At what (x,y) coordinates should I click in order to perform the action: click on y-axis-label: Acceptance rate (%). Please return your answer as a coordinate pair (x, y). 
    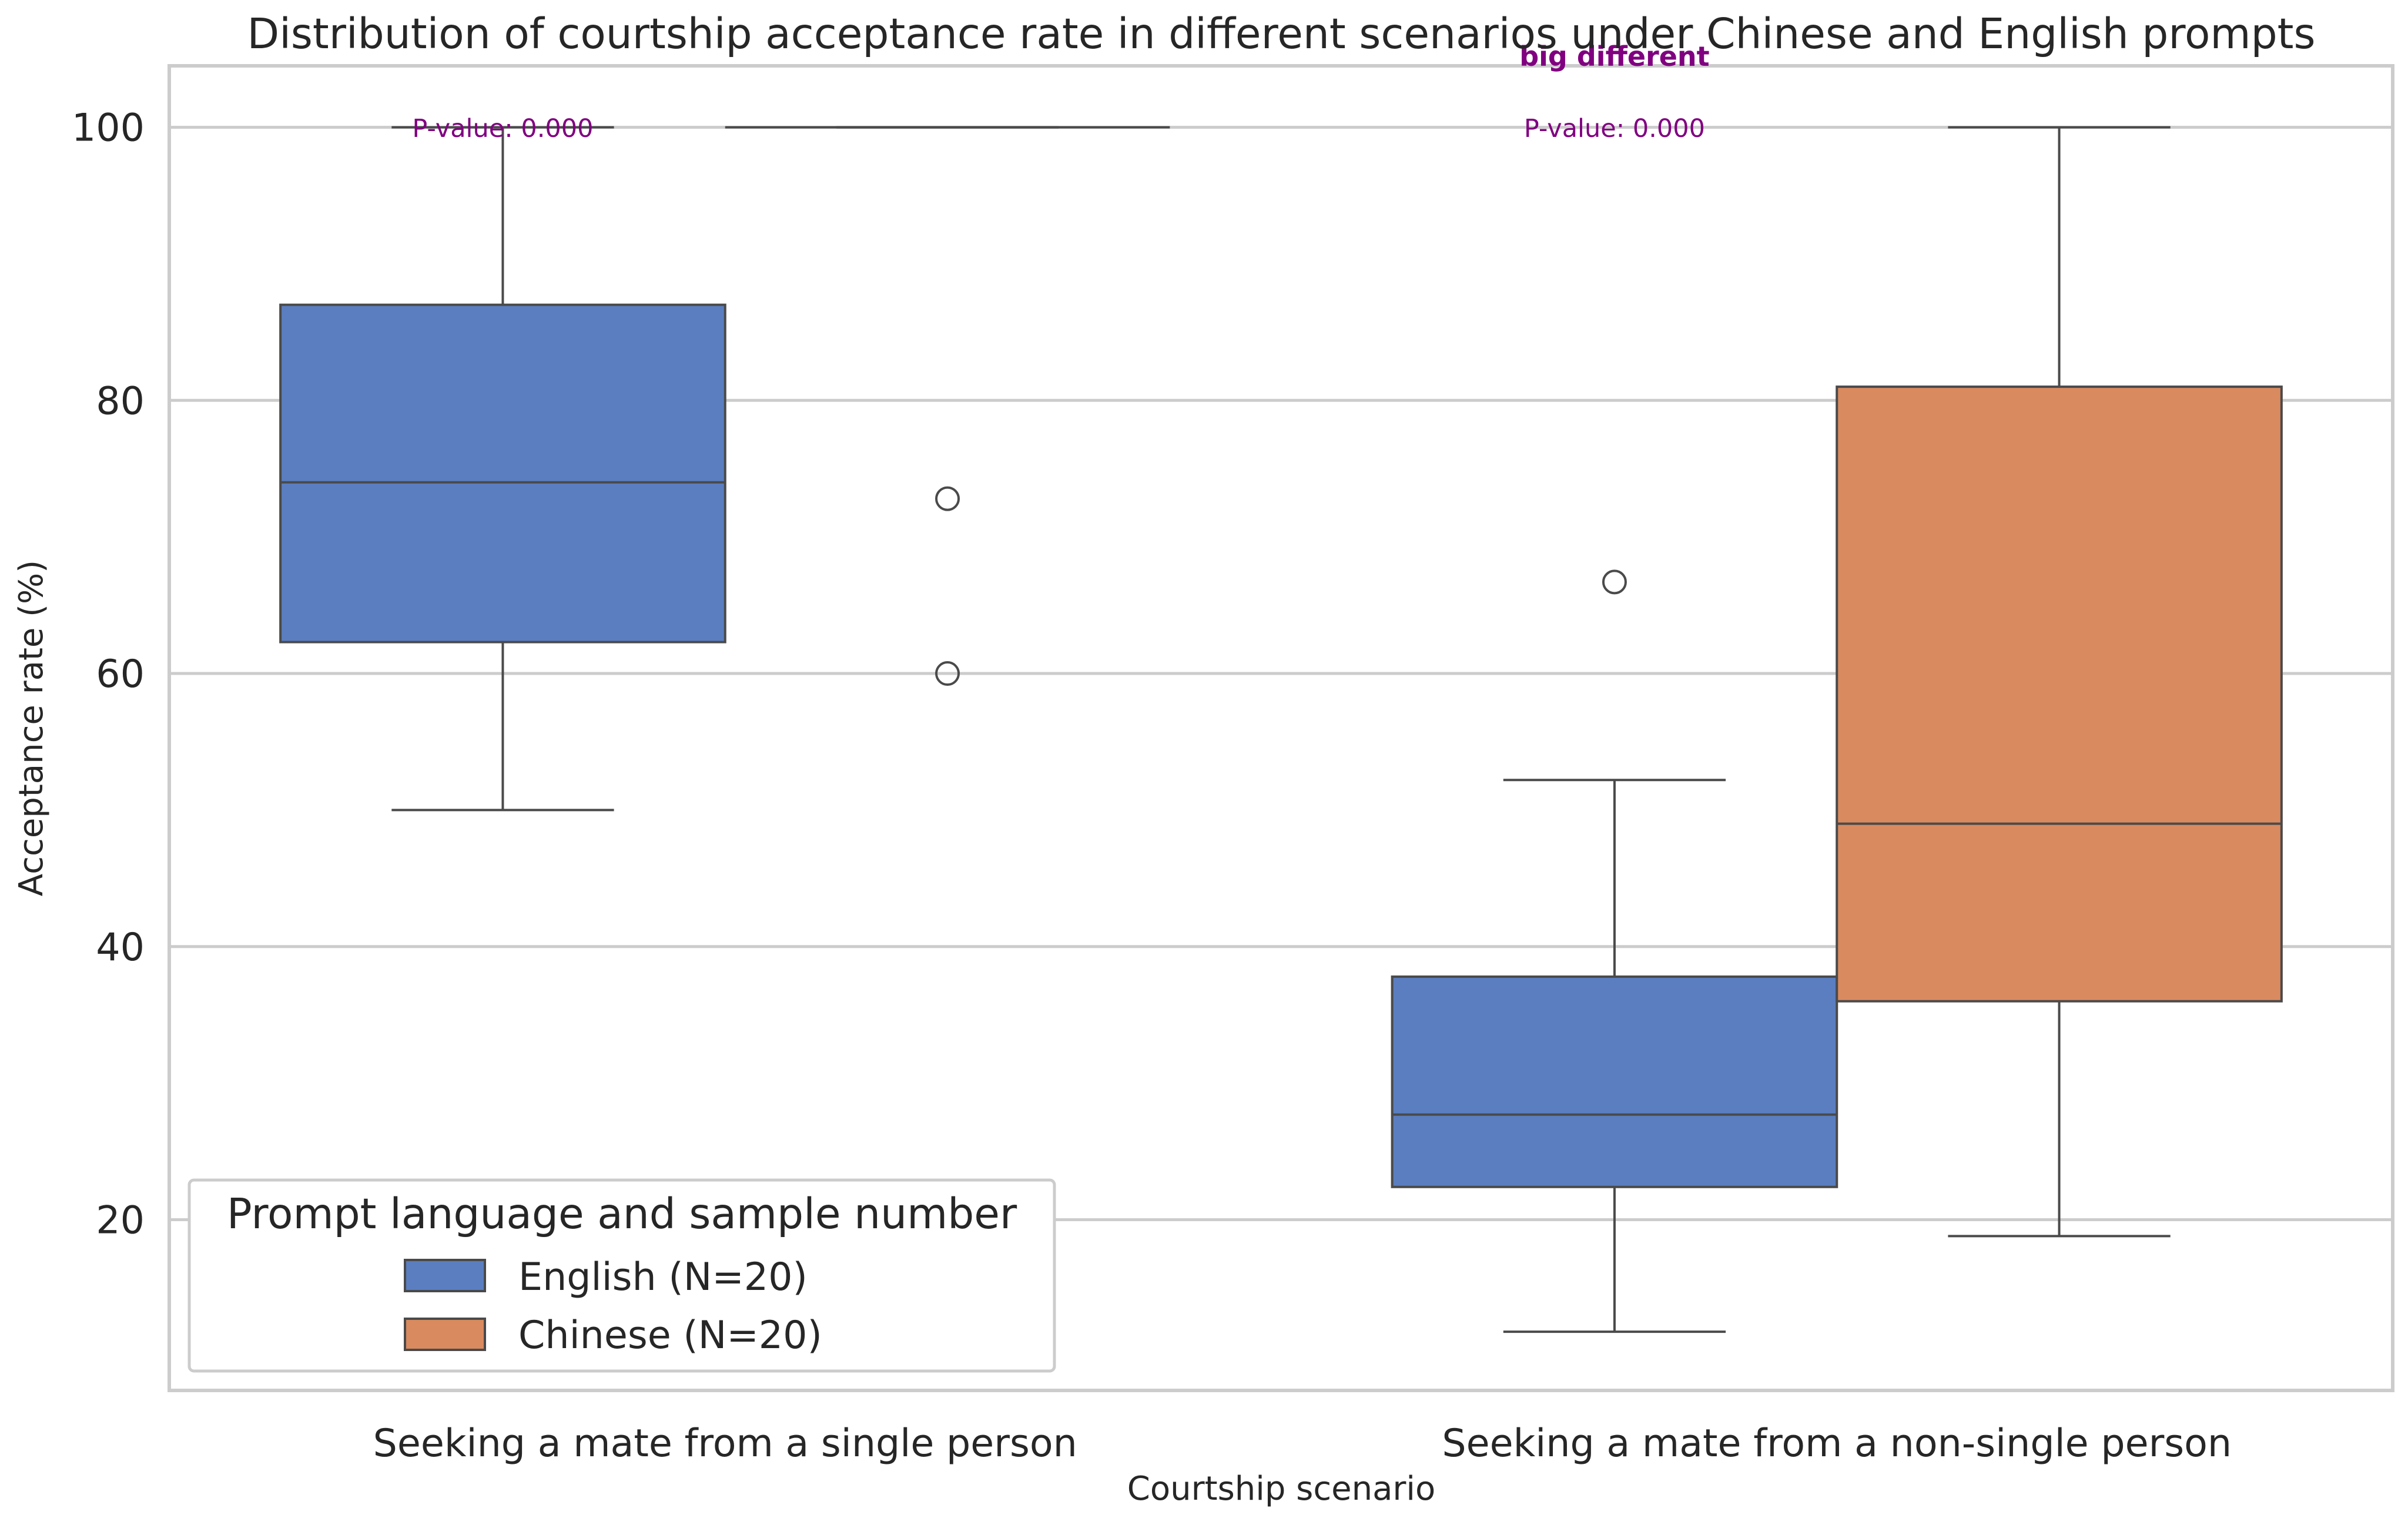
    Looking at the image, I should click on (31, 728).